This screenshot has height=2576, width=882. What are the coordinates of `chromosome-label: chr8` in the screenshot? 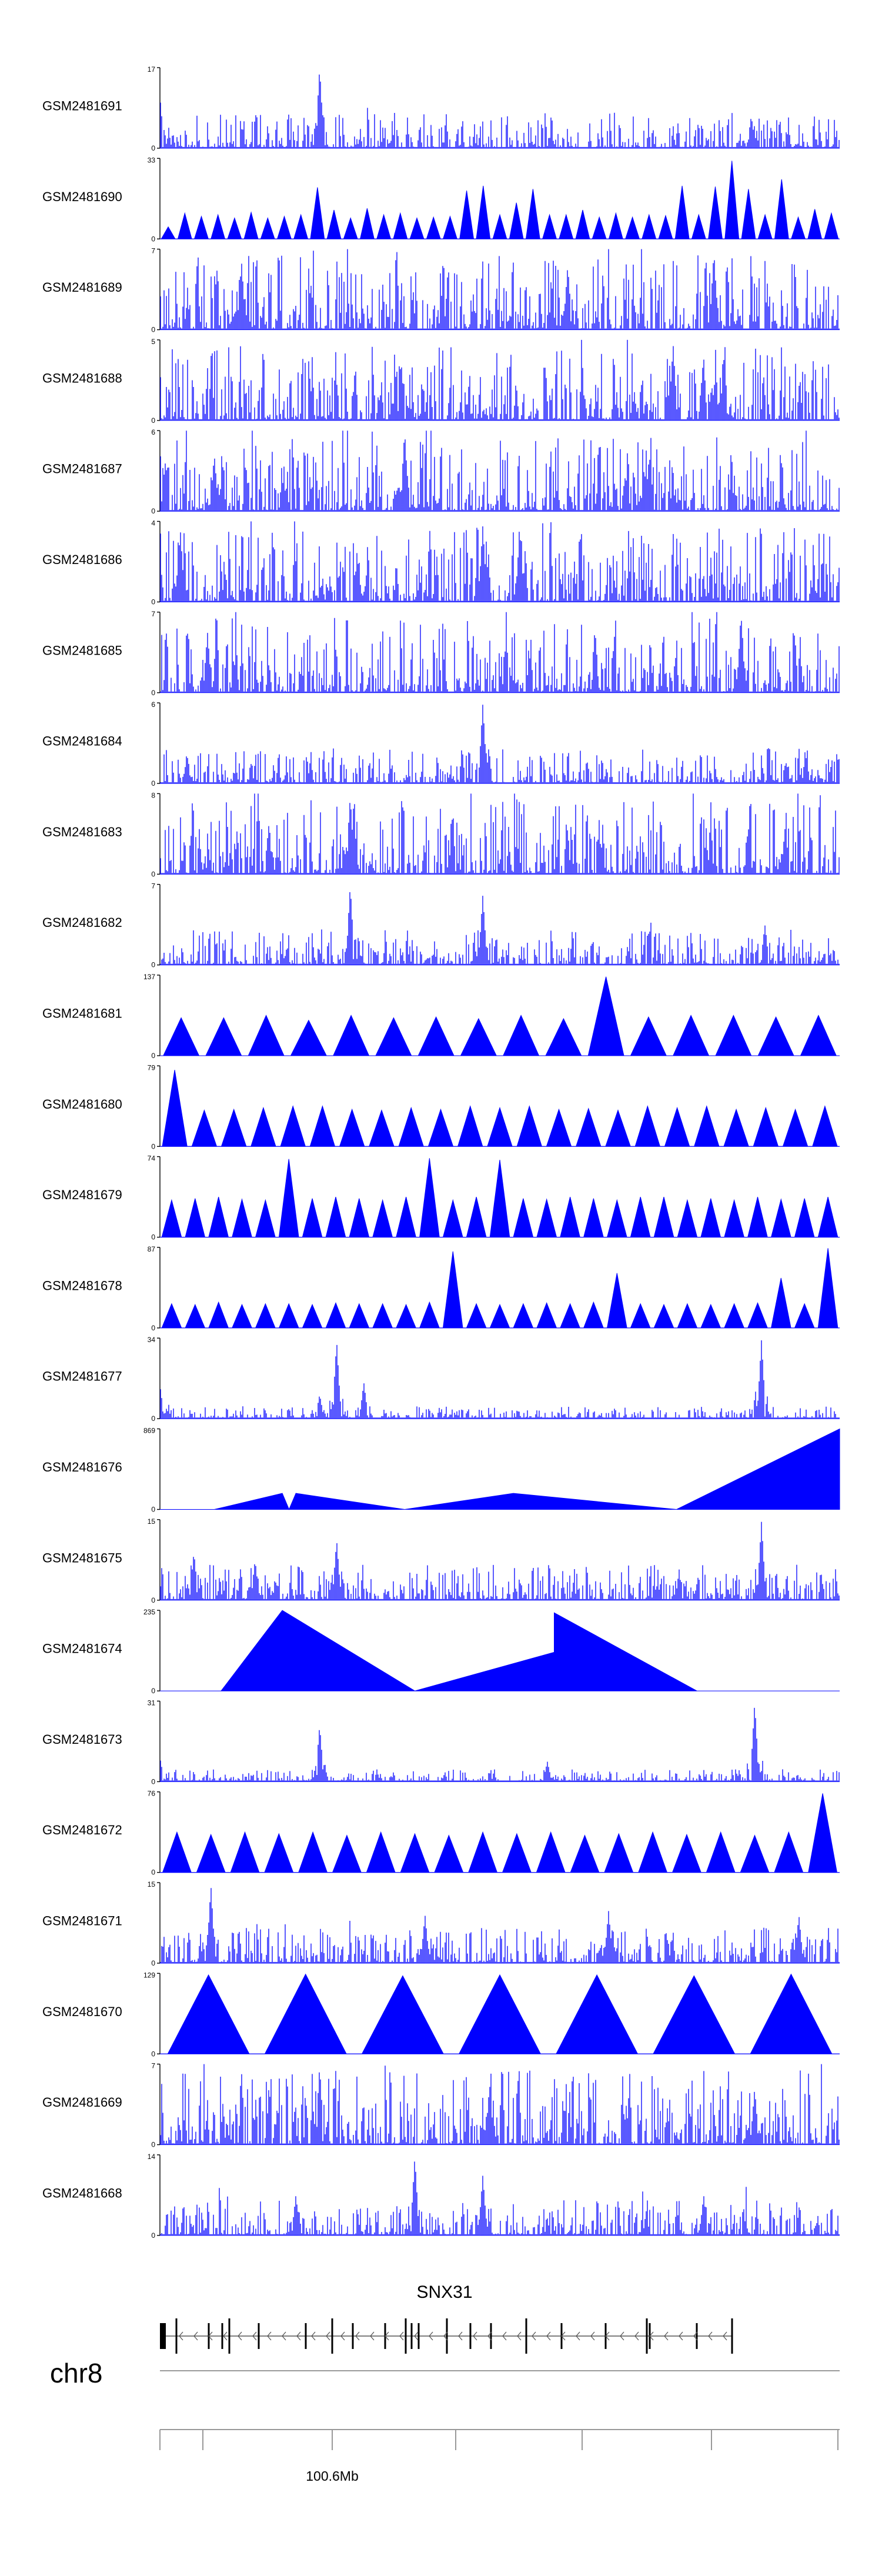 It's located at (76, 2373).